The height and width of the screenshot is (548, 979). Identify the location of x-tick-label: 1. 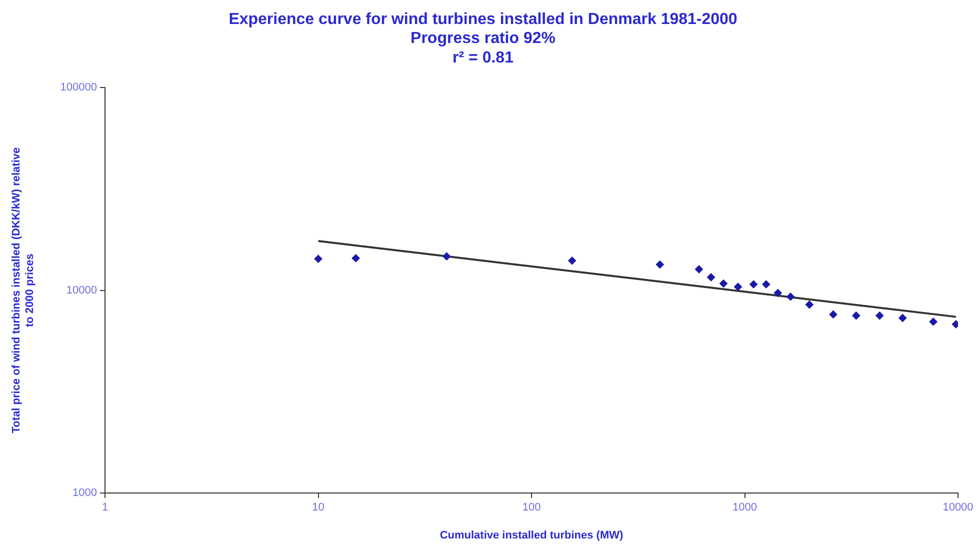
(105, 508).